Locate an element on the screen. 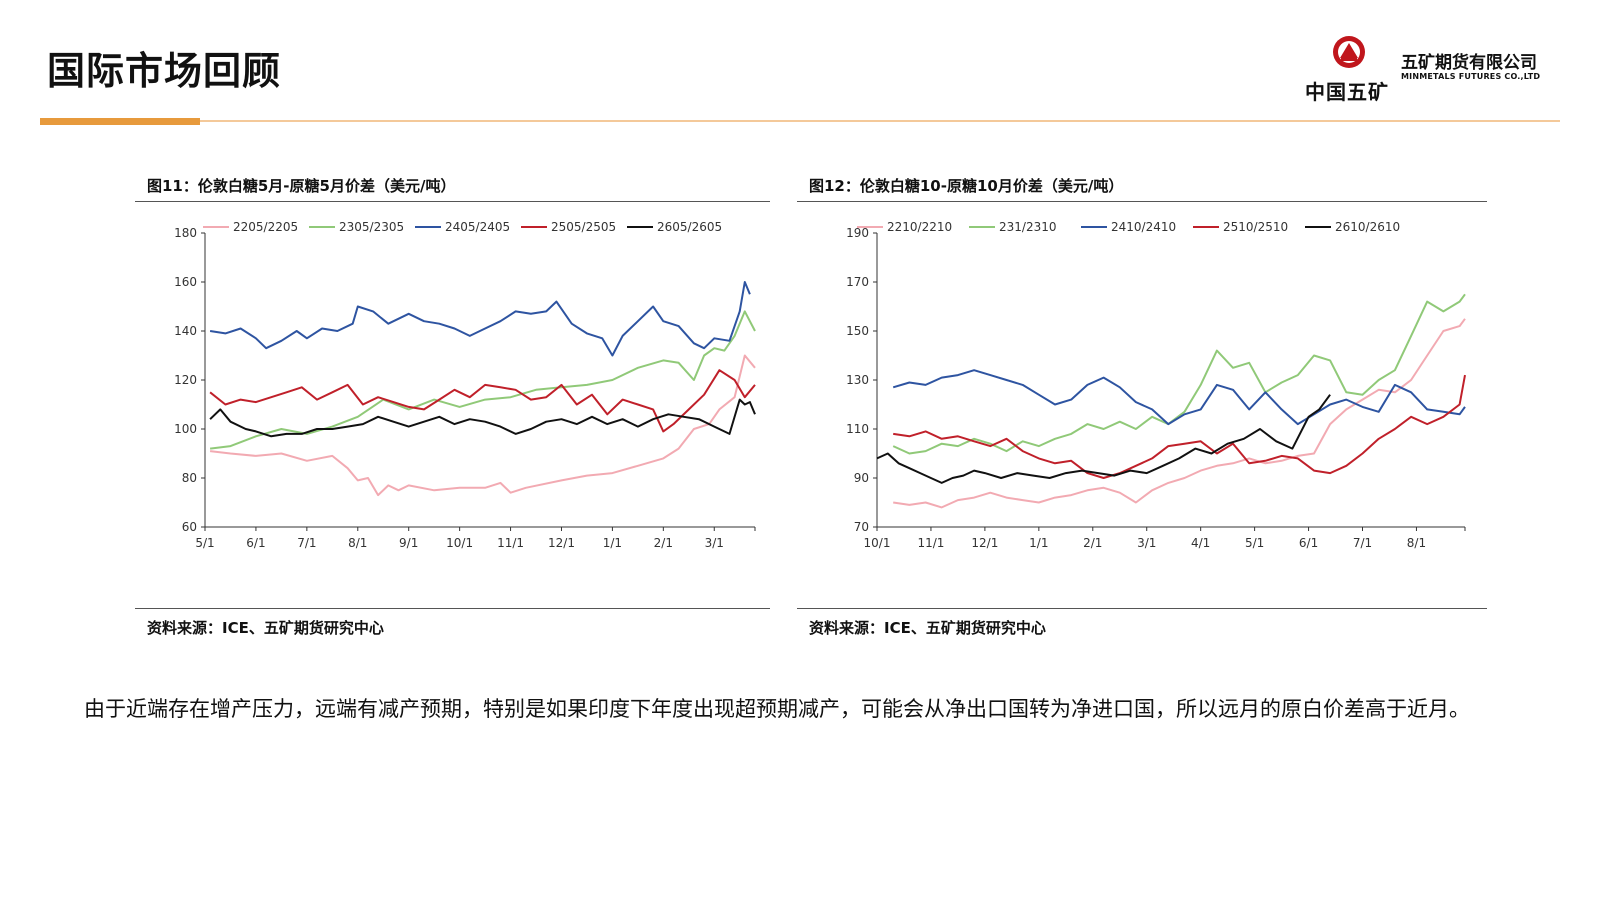  minmetals-emblem-icon is located at coordinates (1349, 52).